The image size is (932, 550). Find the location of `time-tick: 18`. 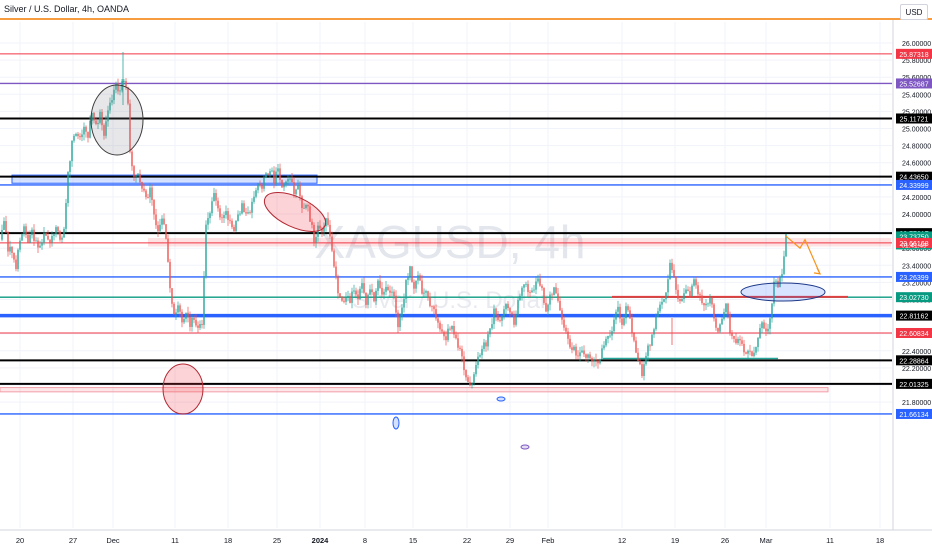

time-tick: 18 is located at coordinates (228, 540).